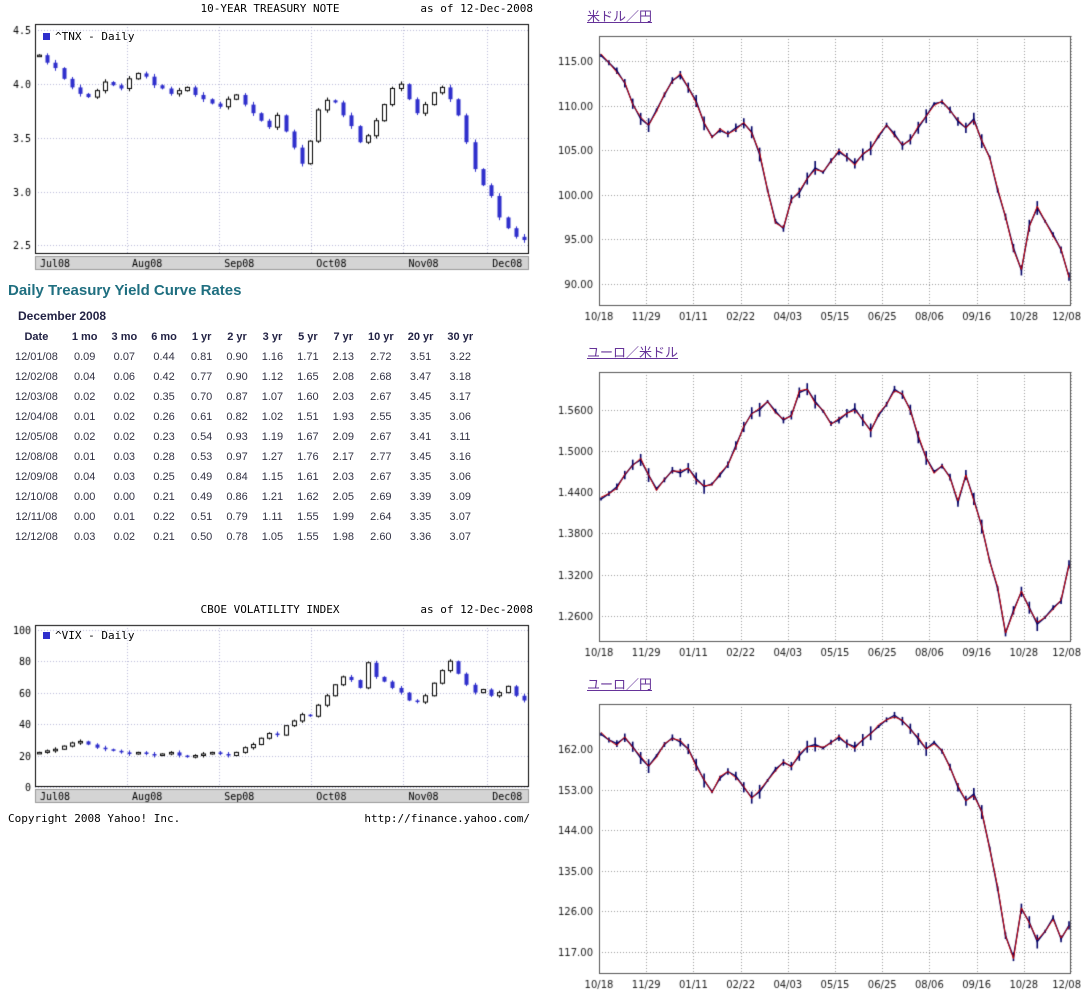 Image resolution: width=1083 pixels, height=1003 pixels. Describe the element at coordinates (125, 290) in the screenshot. I see `section-heading: Daily Treasury Yield Curve Rates` at that location.